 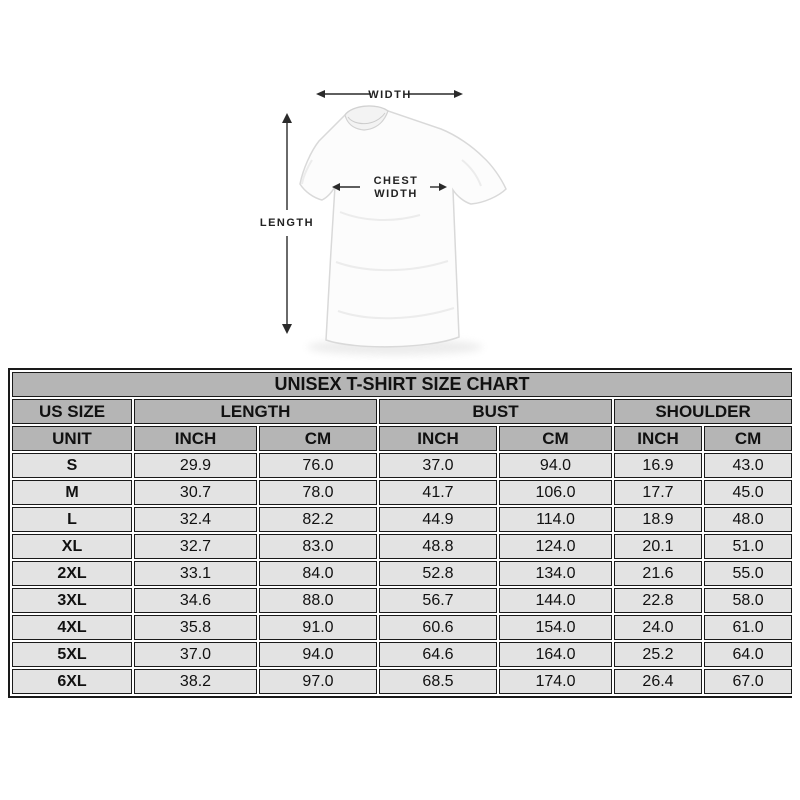 I want to click on size-cell: L, so click(x=72, y=519).